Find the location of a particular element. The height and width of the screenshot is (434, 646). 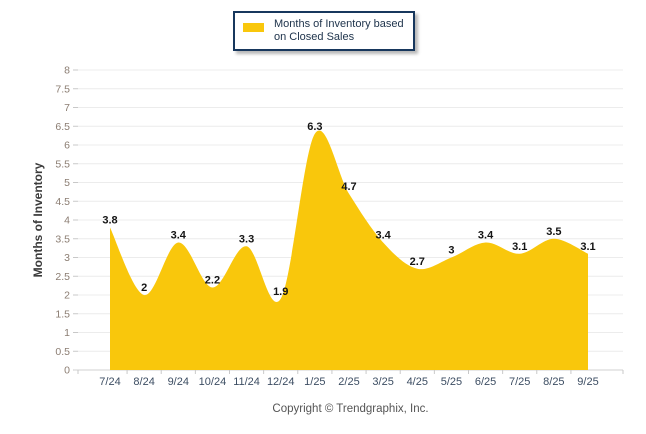

value-label: 1.9 is located at coordinates (280, 292).